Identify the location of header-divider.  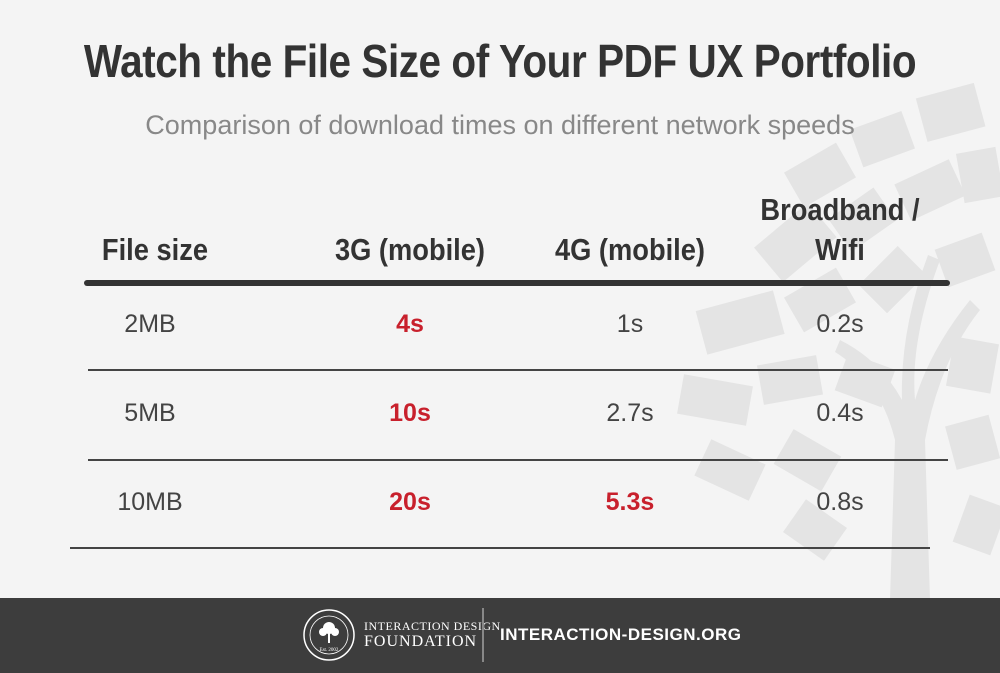
(517, 283).